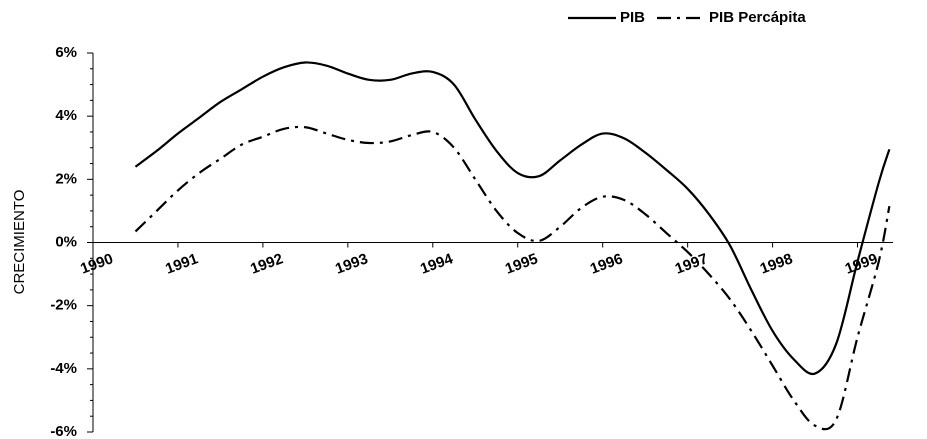  Describe the element at coordinates (19, 242) in the screenshot. I see `y-axis-title: CRECIMIENTO` at that location.